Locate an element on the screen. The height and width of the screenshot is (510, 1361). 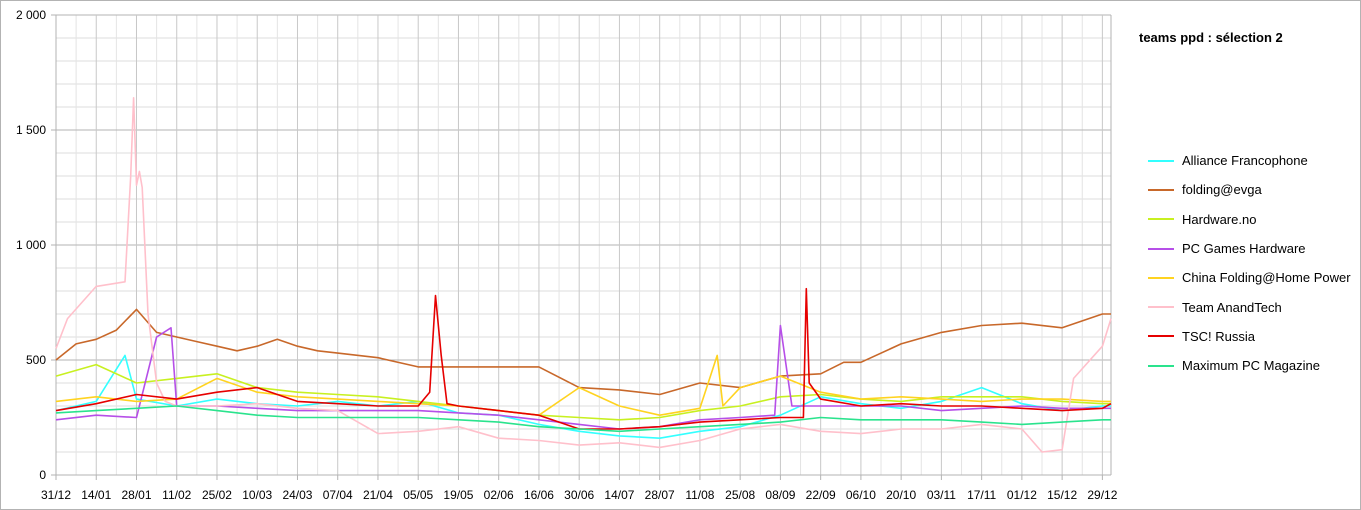
legend-label: Hardware.no is located at coordinates (1219, 219).